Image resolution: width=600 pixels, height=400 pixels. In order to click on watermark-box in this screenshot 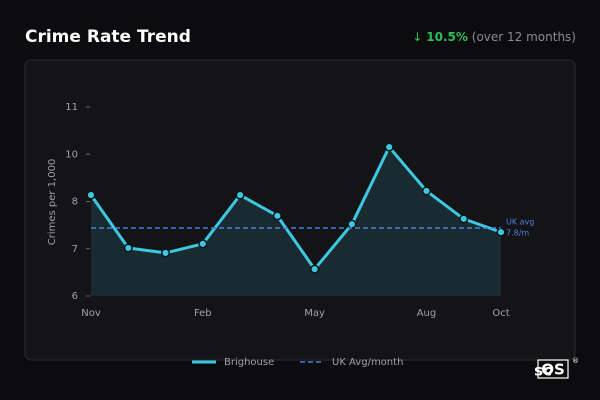, I will do `click(553, 369)`.